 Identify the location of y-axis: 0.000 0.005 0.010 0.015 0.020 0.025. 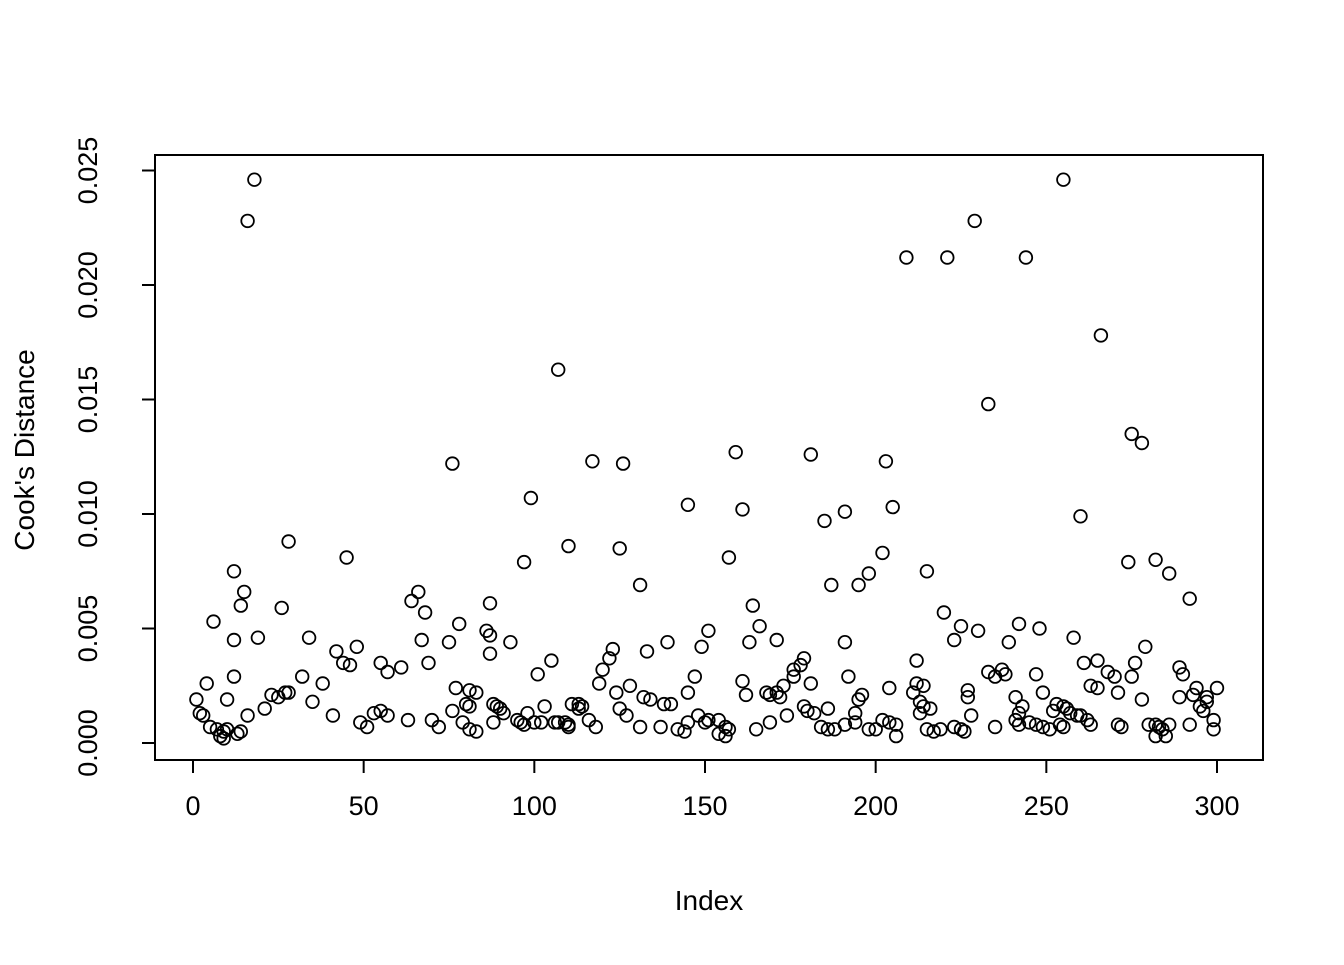
(114, 457).